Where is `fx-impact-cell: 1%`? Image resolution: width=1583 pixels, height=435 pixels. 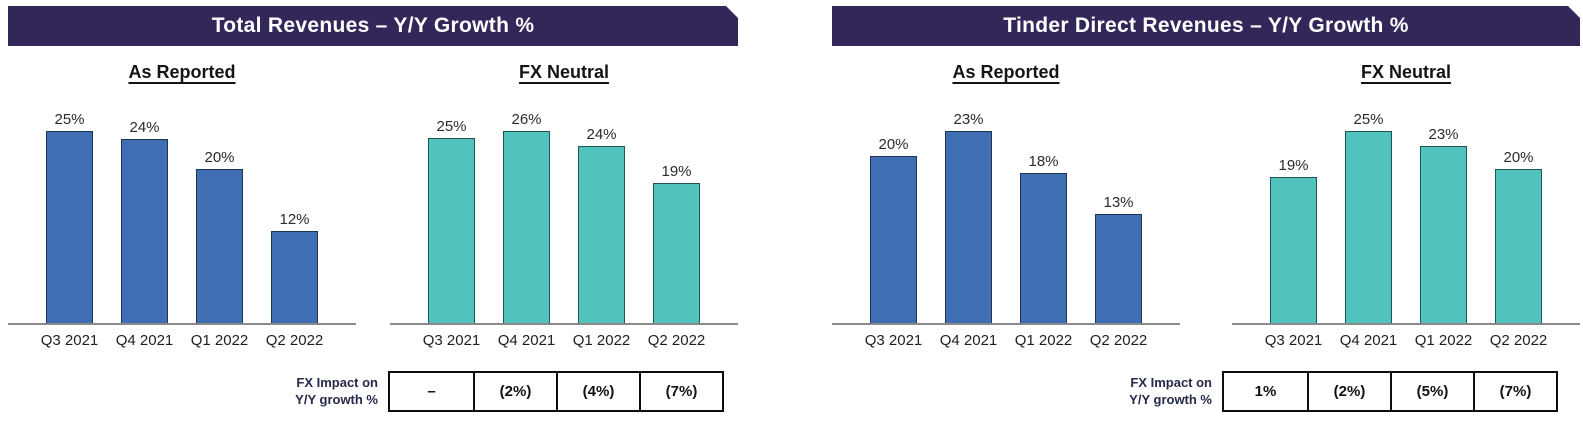 fx-impact-cell: 1% is located at coordinates (1265, 391).